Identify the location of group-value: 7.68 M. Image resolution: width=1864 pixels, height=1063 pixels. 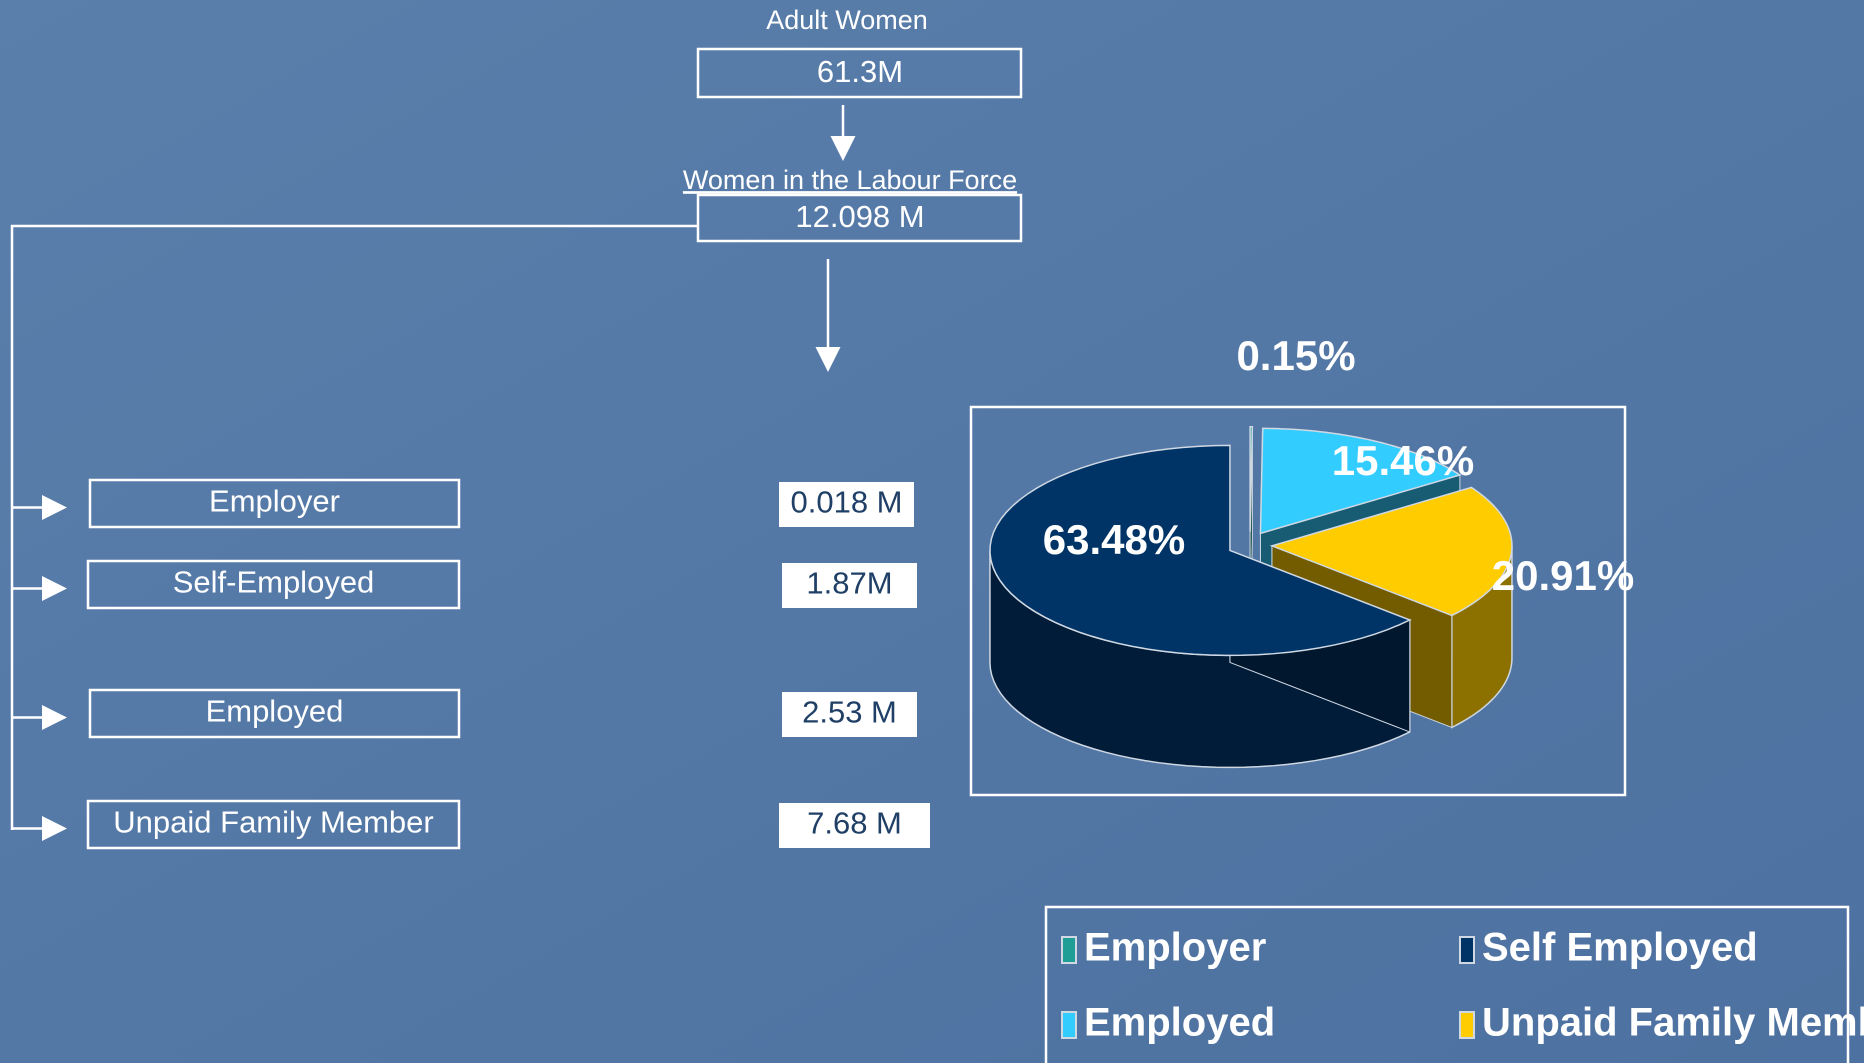
(854, 823).